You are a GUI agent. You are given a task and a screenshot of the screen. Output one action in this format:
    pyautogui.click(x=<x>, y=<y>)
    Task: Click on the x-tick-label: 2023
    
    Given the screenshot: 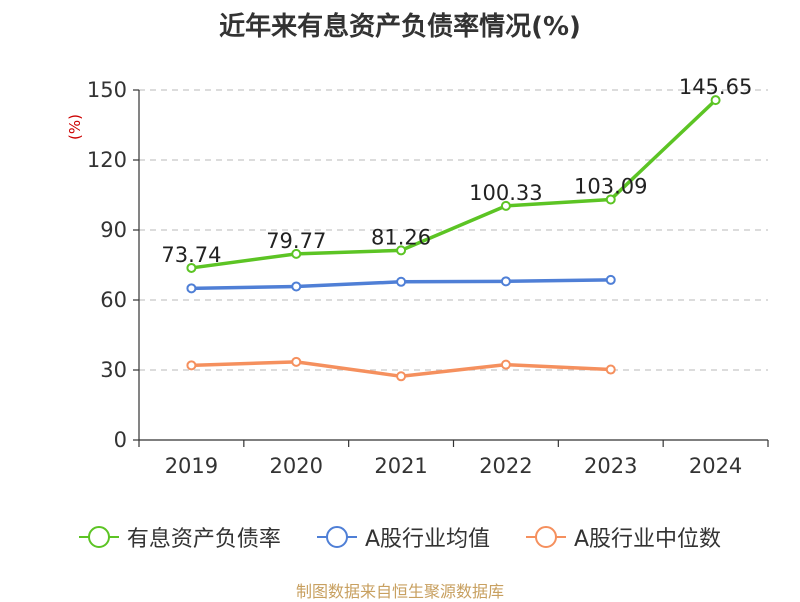 What is the action you would take?
    pyautogui.click(x=610, y=466)
    